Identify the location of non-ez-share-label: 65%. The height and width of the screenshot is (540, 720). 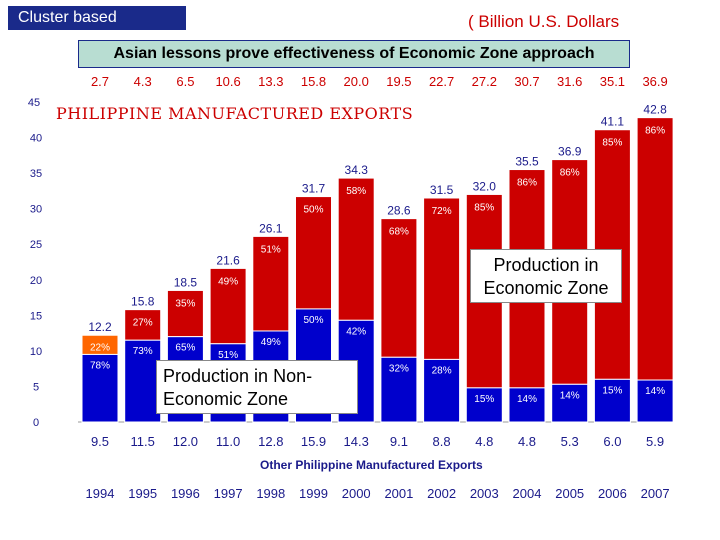
(185, 348).